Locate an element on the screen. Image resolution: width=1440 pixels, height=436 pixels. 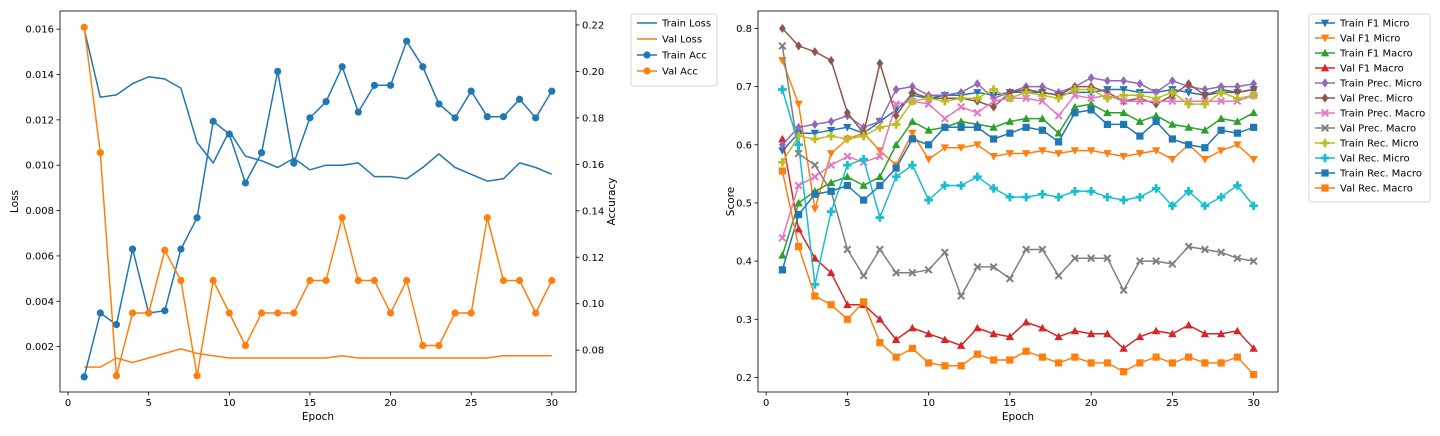
y-axis-label: Score is located at coordinates (731, 201).